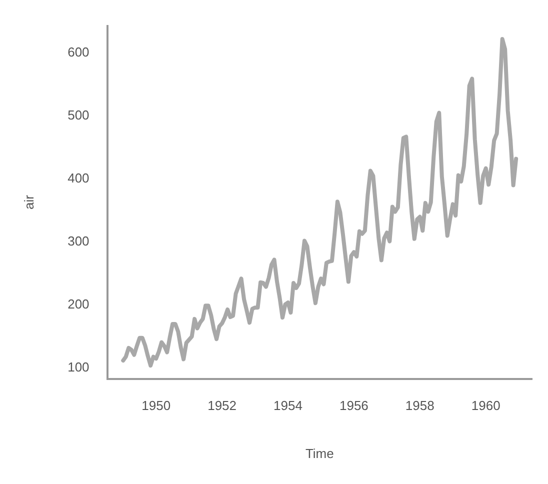  I want to click on x-tick-label: 1960, so click(485, 406).